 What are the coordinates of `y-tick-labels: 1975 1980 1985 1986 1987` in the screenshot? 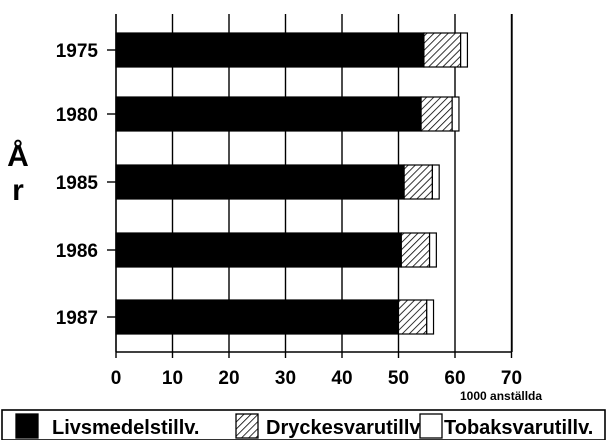 It's located at (77, 185).